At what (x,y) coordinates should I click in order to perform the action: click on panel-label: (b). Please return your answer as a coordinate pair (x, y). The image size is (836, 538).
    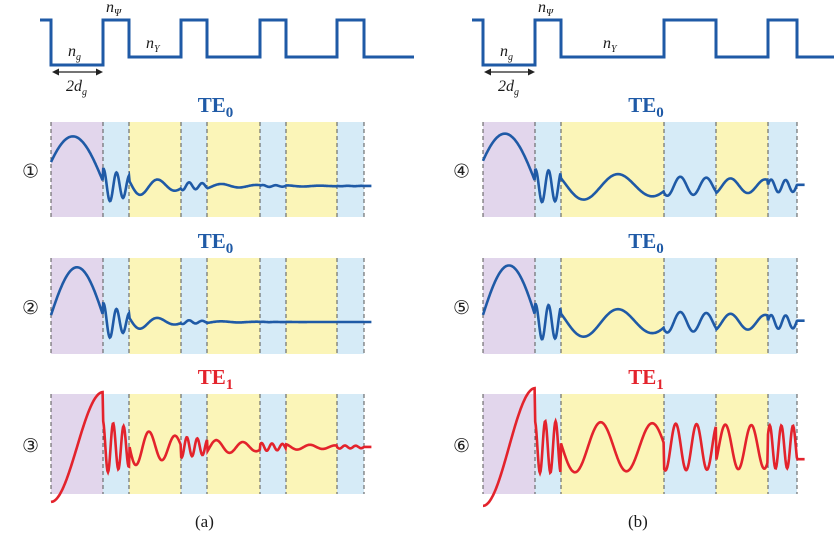
    Looking at the image, I should click on (638, 521).